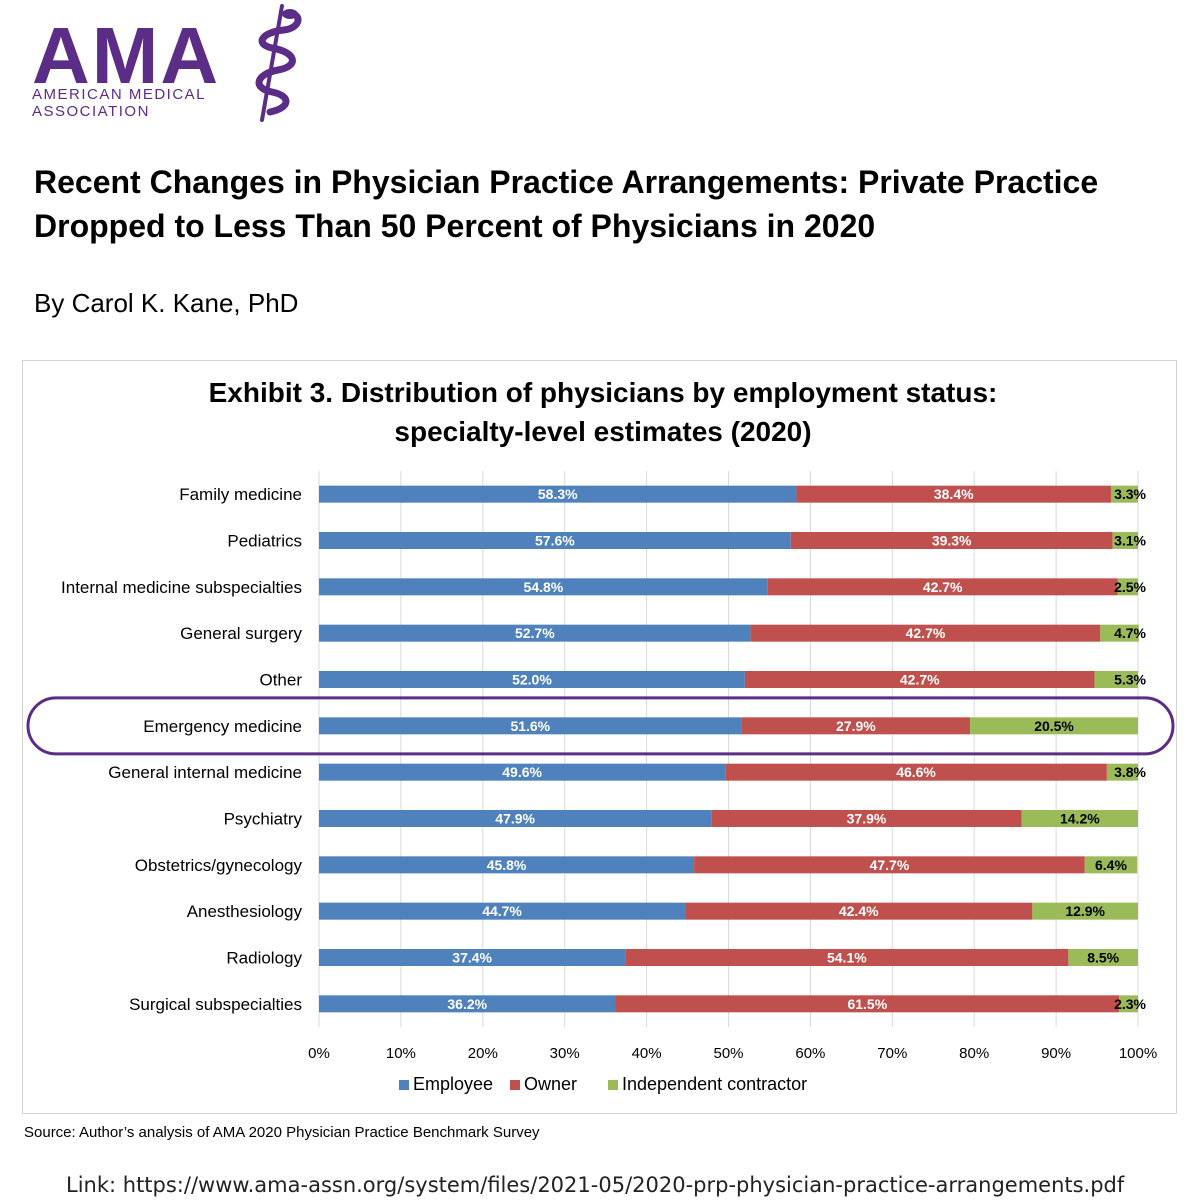 The image size is (1200, 1200). What do you see at coordinates (263, 819) in the screenshot?
I see `category-label: Psychiatry` at bounding box center [263, 819].